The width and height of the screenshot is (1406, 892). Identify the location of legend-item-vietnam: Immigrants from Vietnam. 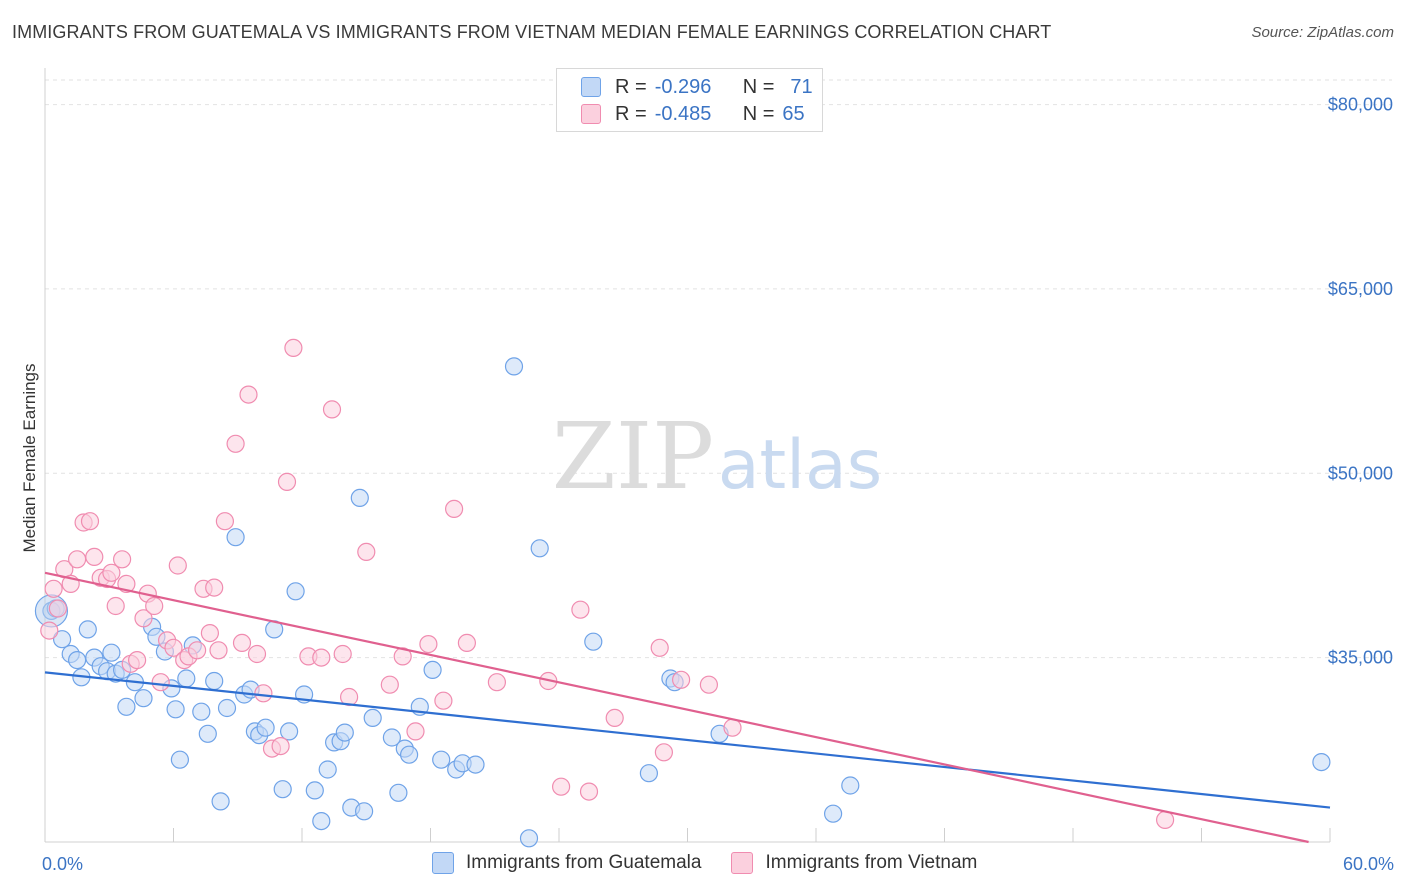
(854, 863).